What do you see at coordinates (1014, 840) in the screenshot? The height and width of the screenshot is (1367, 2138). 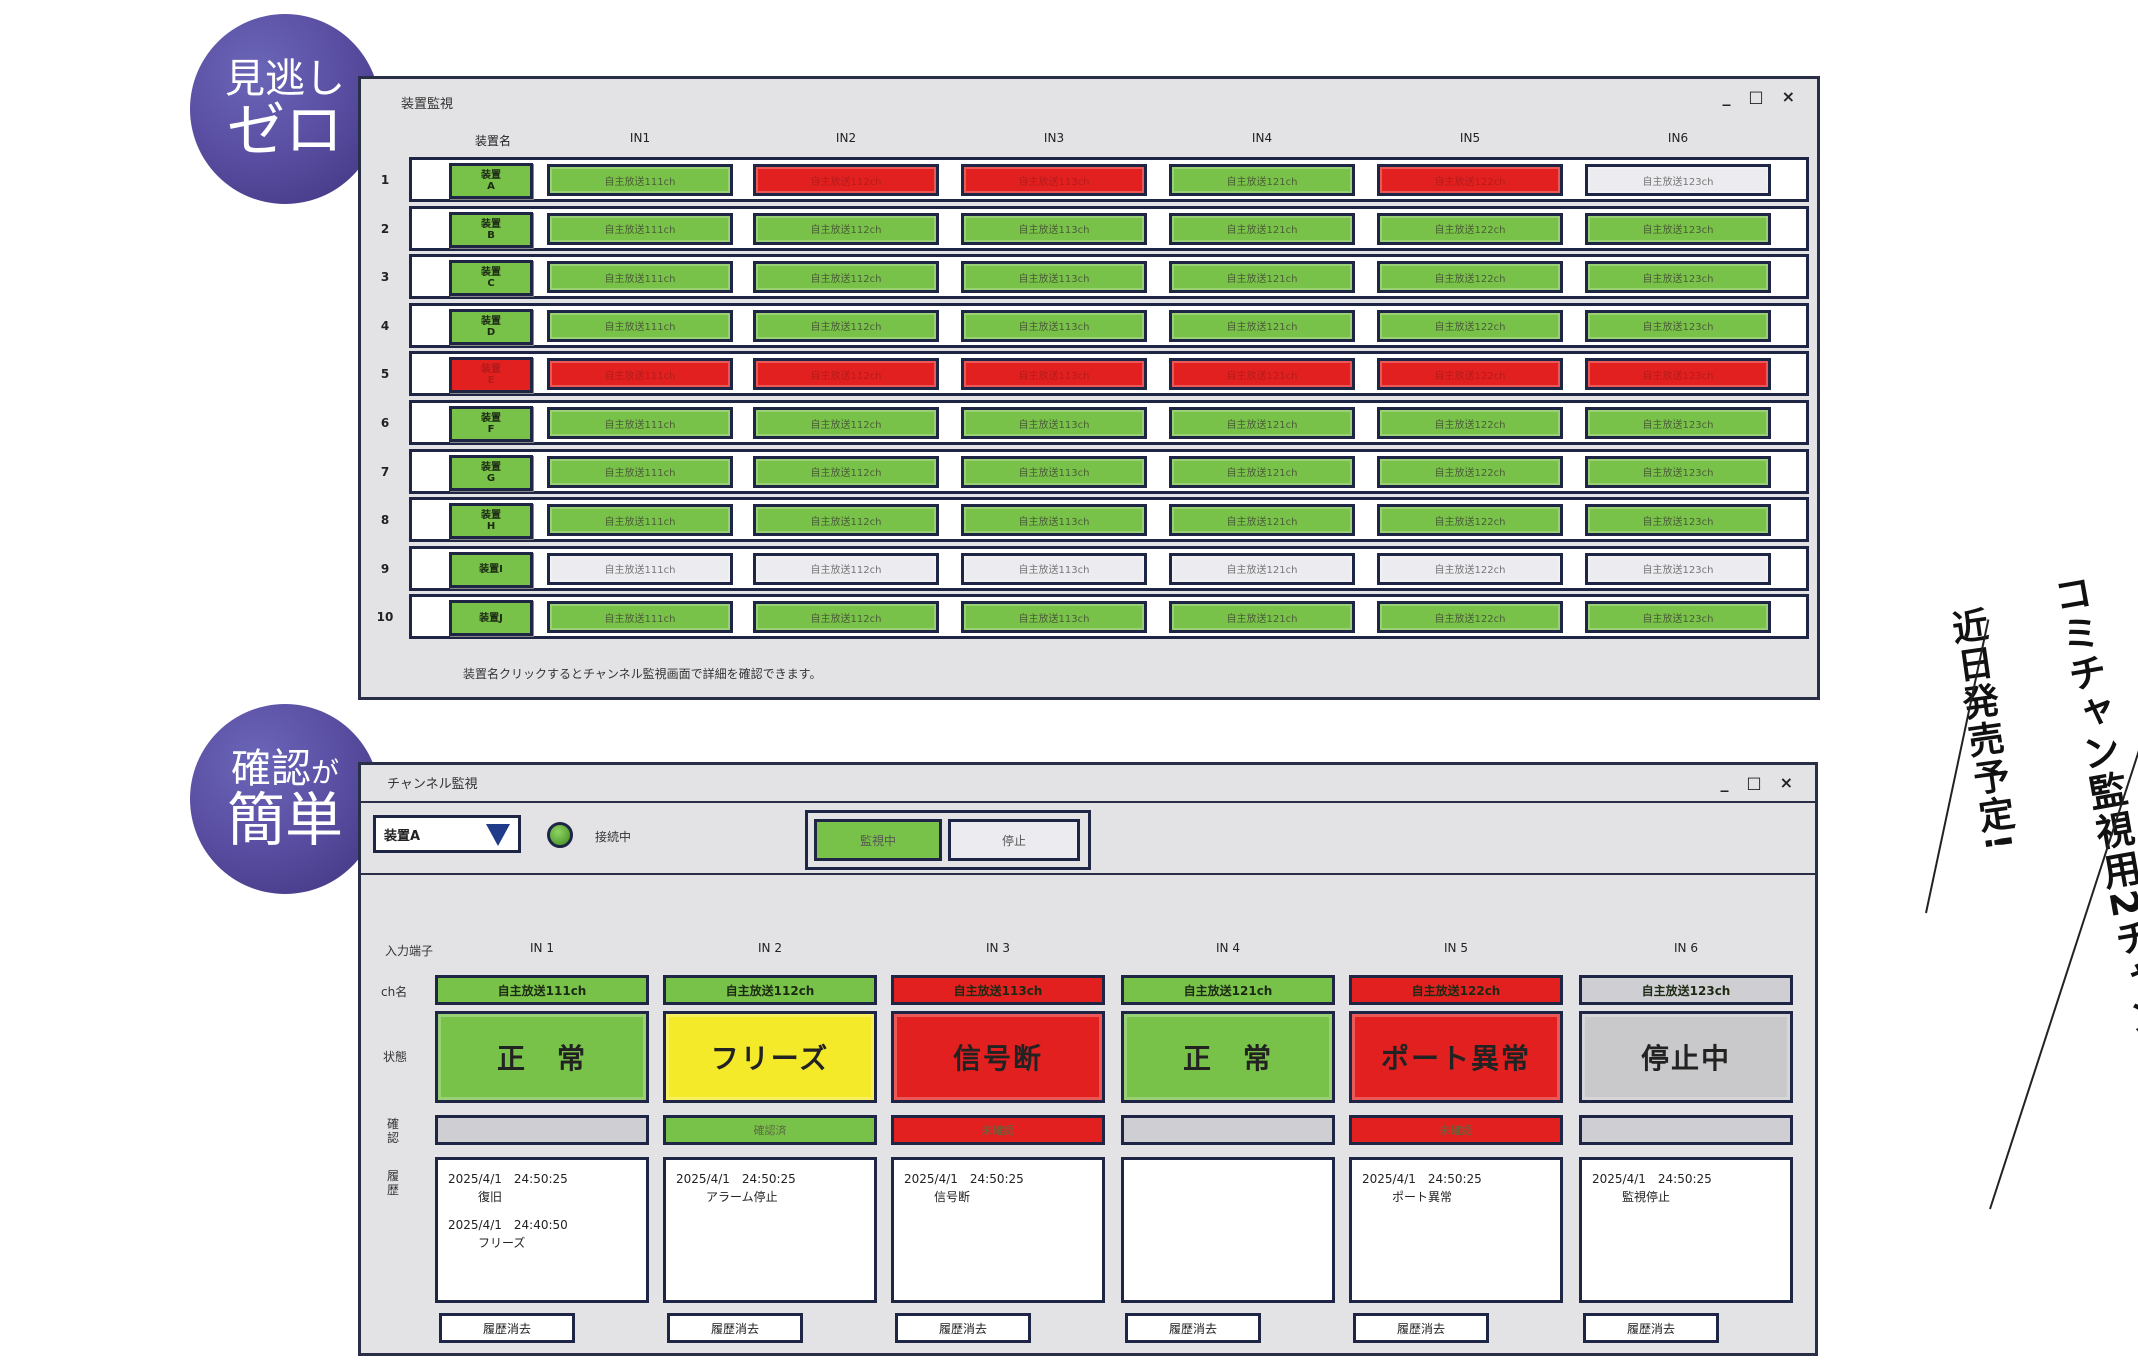 I see `stop-button: 停止` at bounding box center [1014, 840].